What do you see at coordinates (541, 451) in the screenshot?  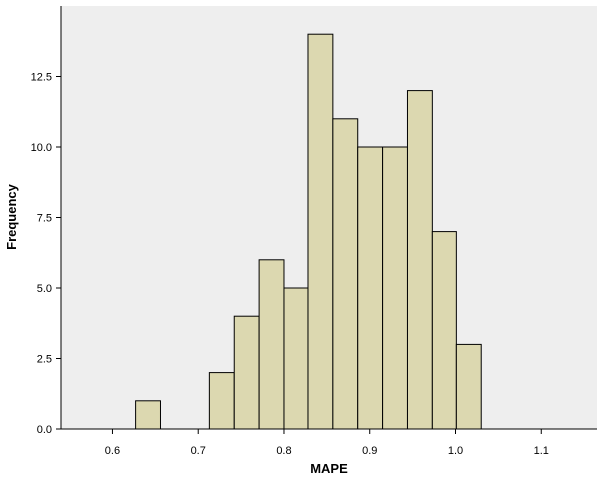 I see `x-tick-label-5: 1.1` at bounding box center [541, 451].